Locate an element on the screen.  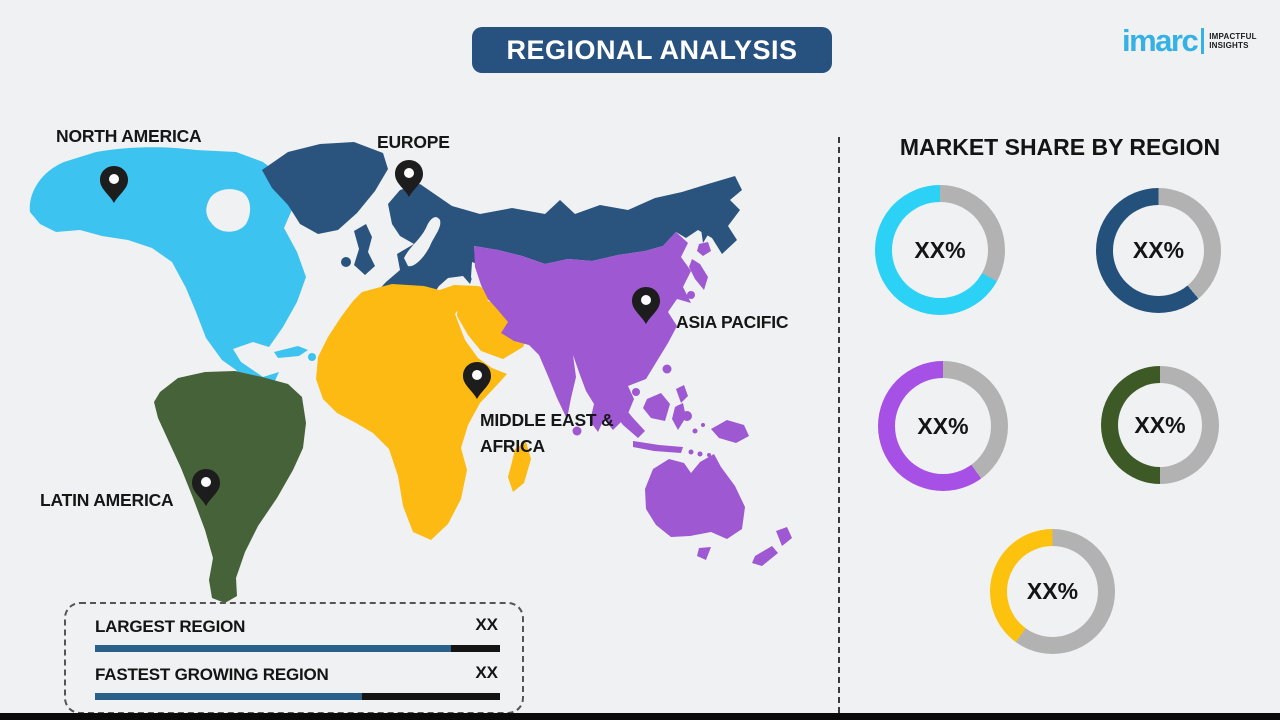
donut-chart-north-america: XX% is located at coordinates (940, 250).